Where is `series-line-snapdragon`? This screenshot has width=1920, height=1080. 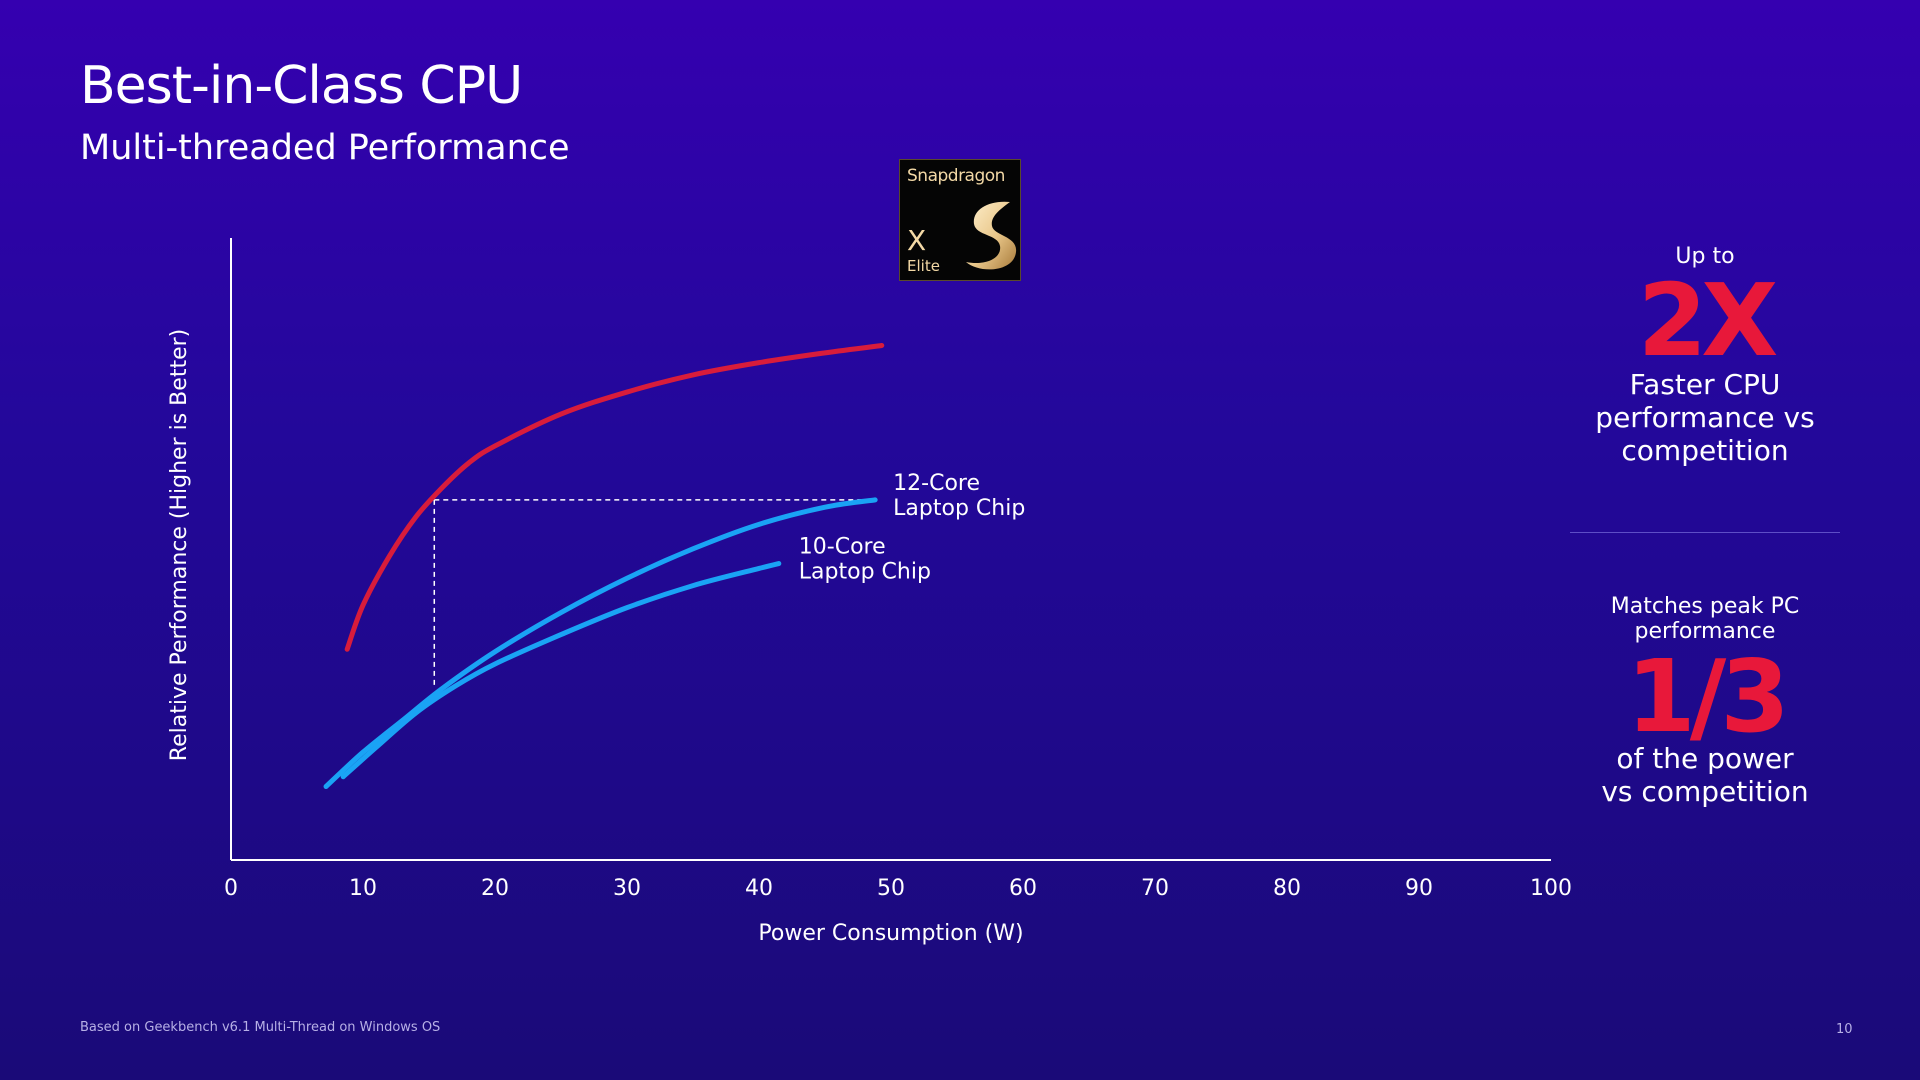 series-line-snapdragon is located at coordinates (614, 497).